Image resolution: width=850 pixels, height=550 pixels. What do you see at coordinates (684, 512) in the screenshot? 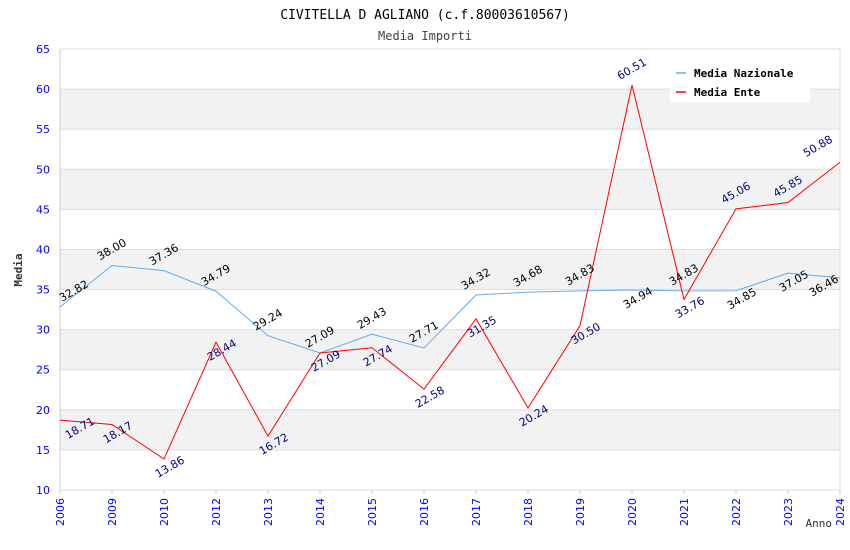
I see `x-tick-label: 2021` at bounding box center [684, 512].